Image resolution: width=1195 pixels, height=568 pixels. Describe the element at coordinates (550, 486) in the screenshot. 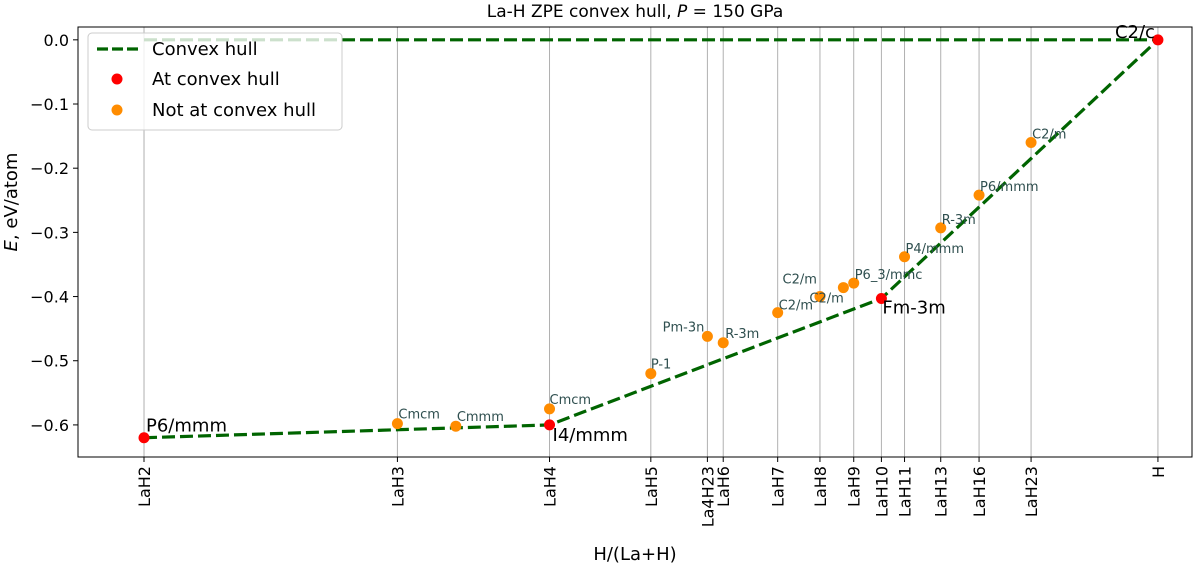

I see `x-tick-label: LaH4` at that location.